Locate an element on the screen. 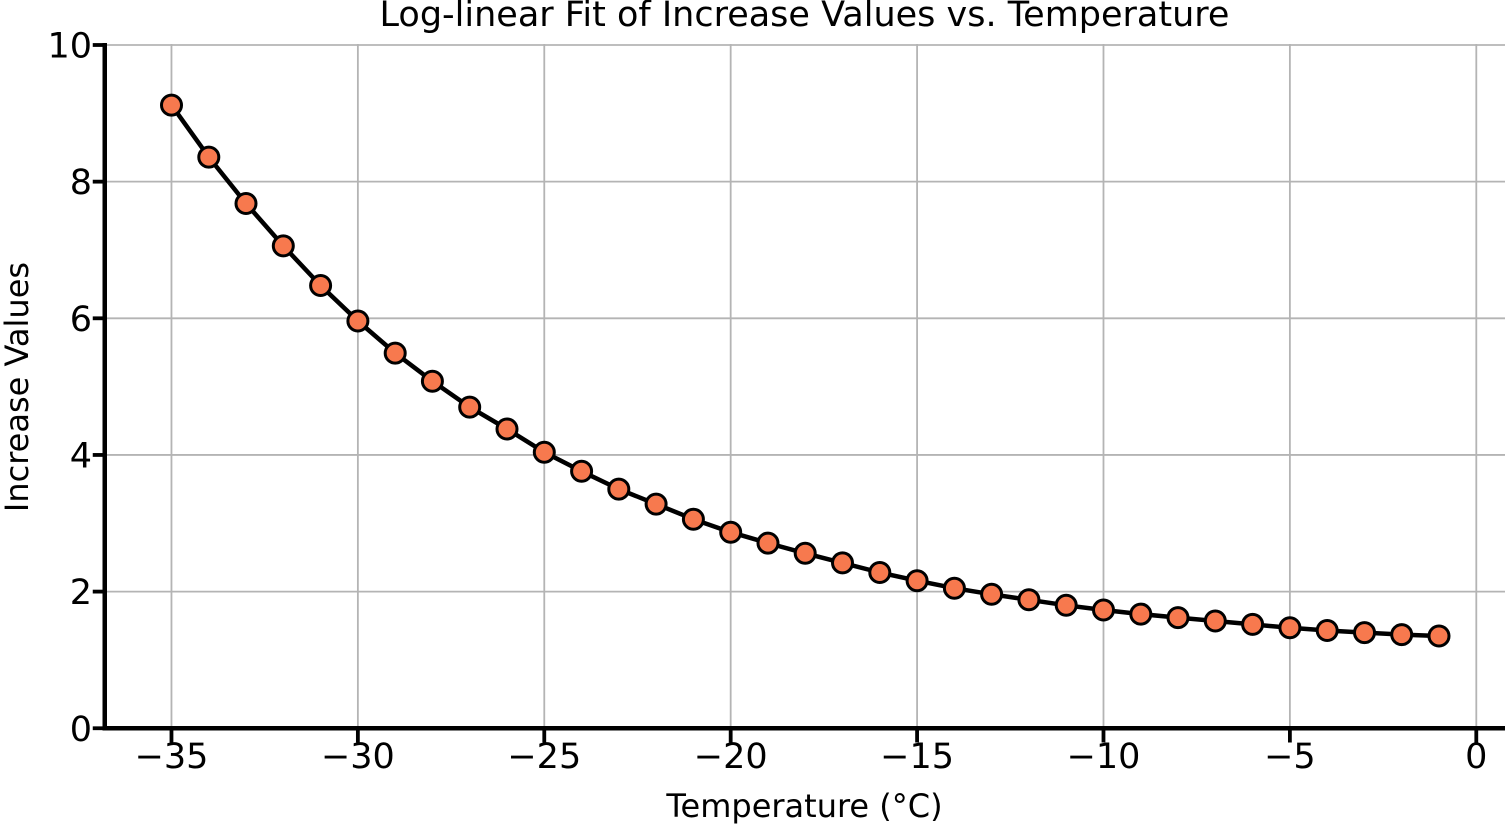 The image size is (1505, 825). y-tick-label: 2 is located at coordinates (81, 593).